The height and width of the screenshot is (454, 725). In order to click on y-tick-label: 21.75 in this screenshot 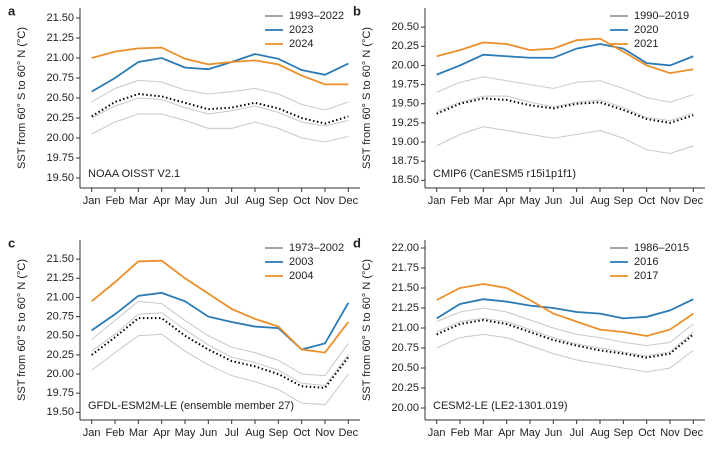, I will do `click(405, 268)`.